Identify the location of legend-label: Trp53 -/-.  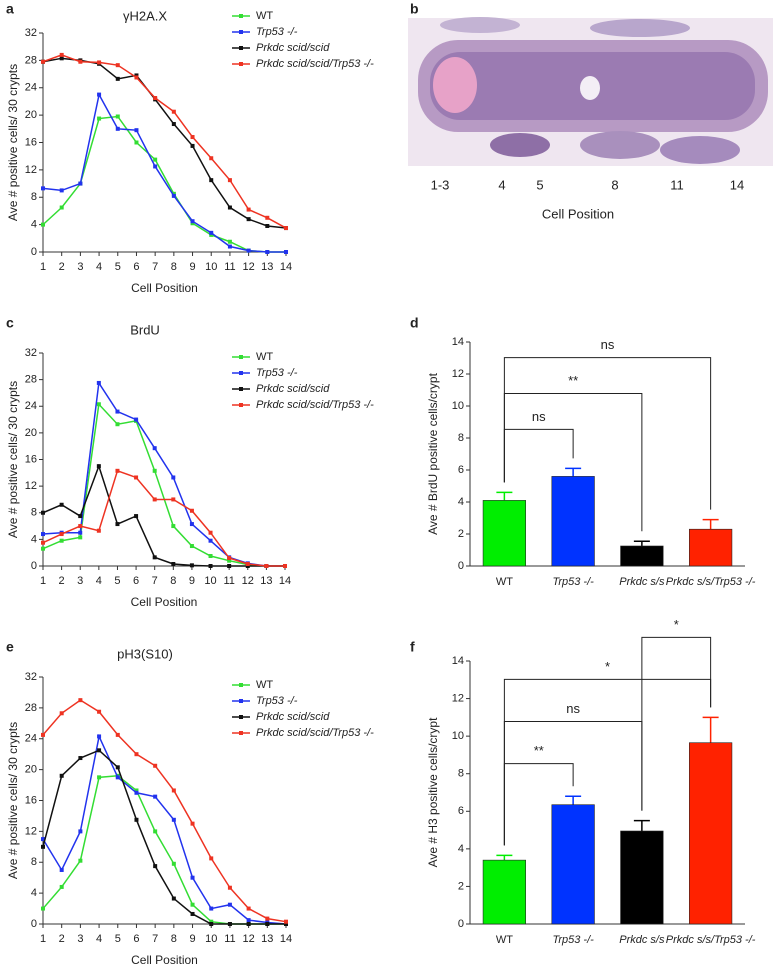
(277, 373).